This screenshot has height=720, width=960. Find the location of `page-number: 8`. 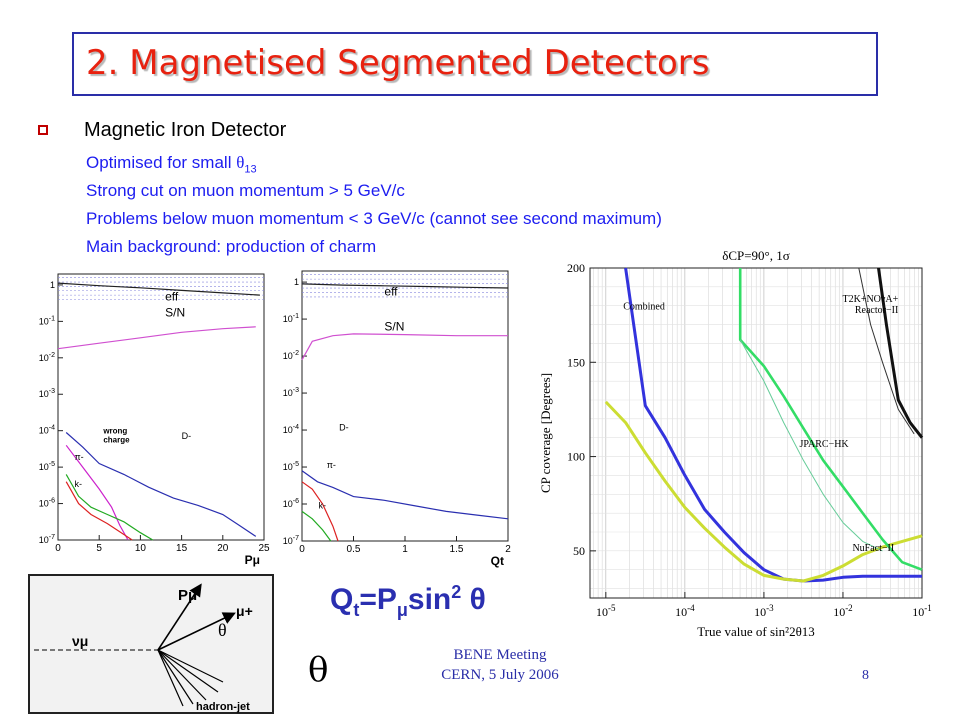

page-number: 8 is located at coordinates (865, 675).